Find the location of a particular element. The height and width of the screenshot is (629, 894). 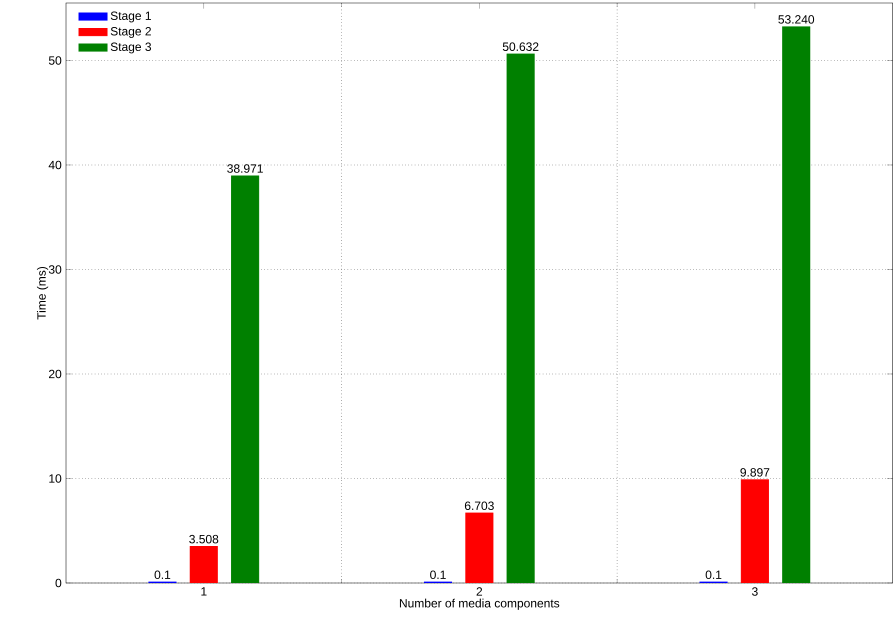

y-tick-label: 20 is located at coordinates (55, 374).